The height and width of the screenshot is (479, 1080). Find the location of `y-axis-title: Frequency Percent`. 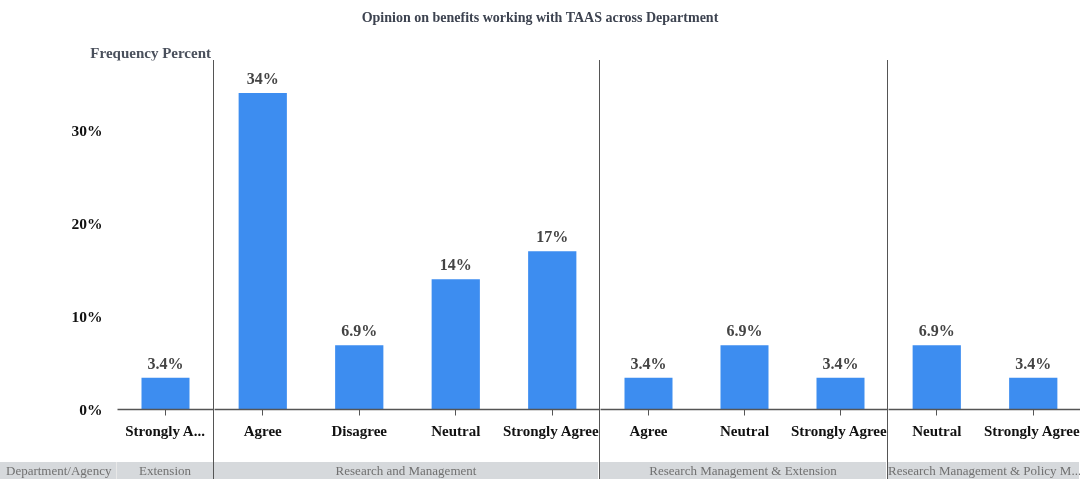

y-axis-title: Frequency Percent is located at coordinates (150, 53).